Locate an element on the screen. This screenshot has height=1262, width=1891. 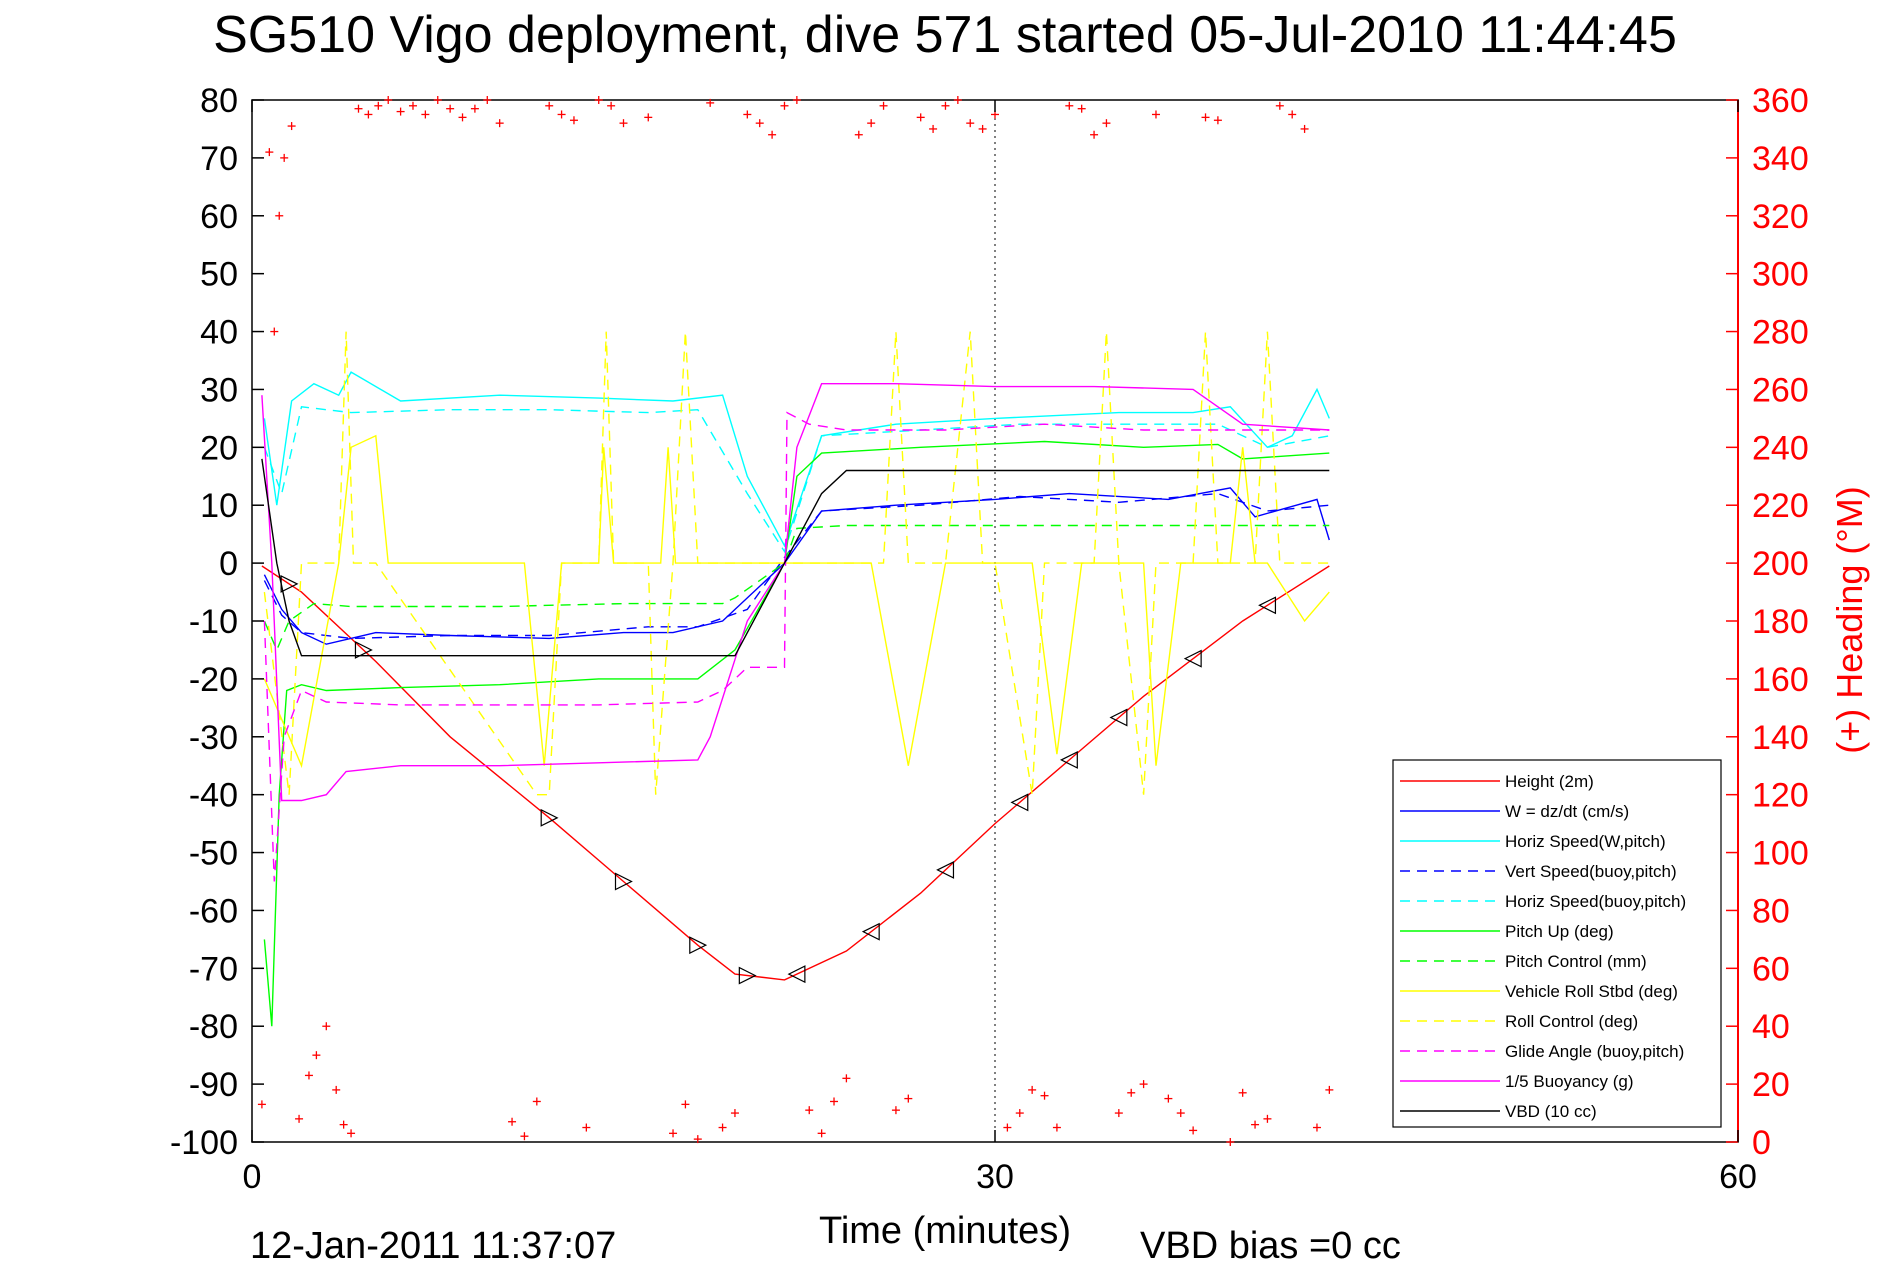
left-tick-label: 40 is located at coordinates (219, 333).